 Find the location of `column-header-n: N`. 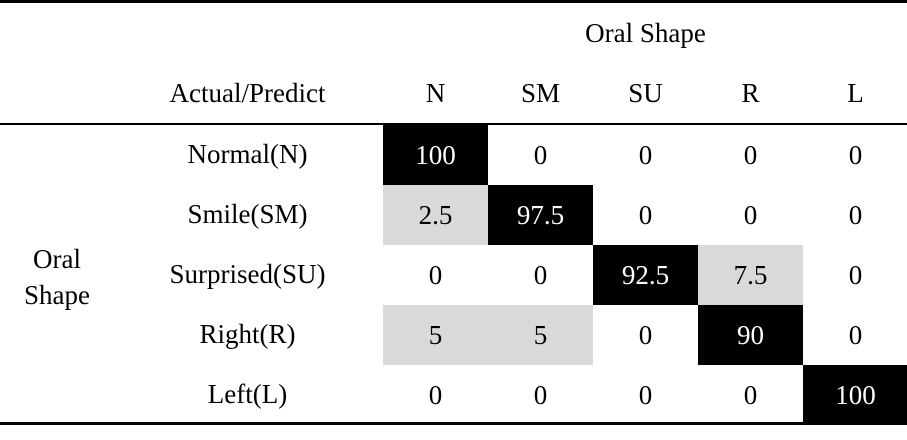

column-header-n: N is located at coordinates (435, 93).